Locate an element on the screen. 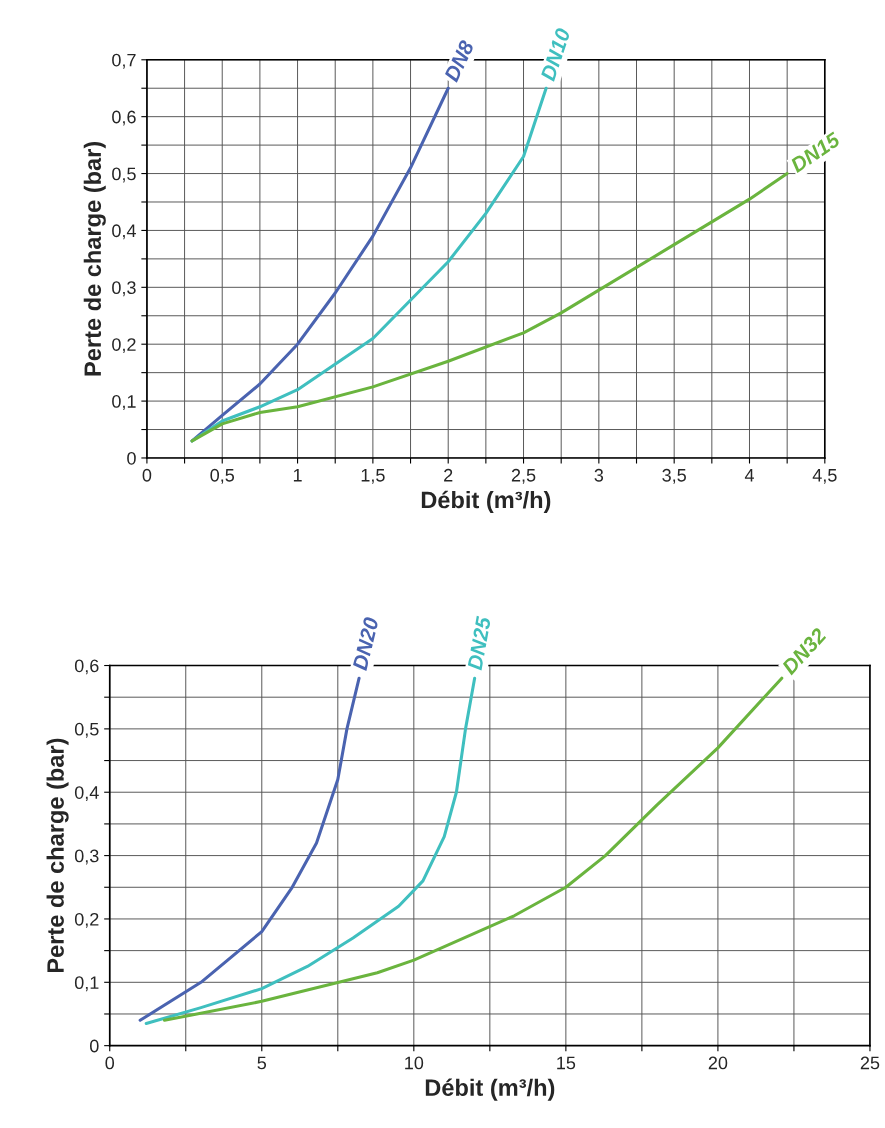 This screenshot has height=1128, width=885. x-tick-label: 20 is located at coordinates (718, 1063).